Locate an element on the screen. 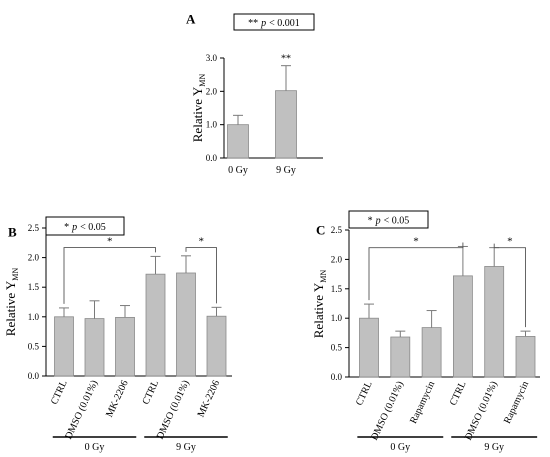 Image resolution: width=550 pixels, height=457 pixels. y-tick-label: 3.0 is located at coordinates (212, 58).